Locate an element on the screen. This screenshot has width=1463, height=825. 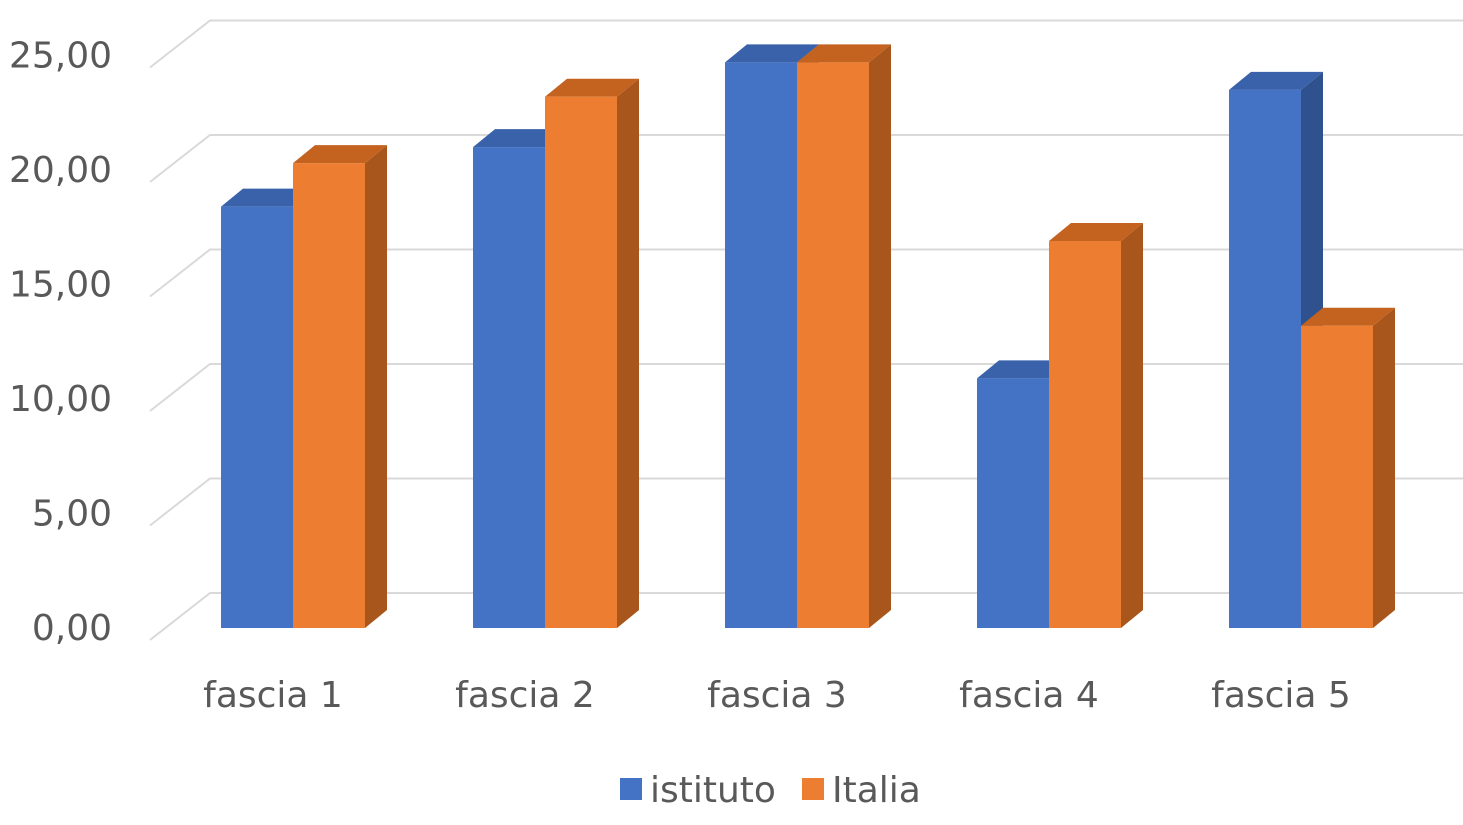
y-tick-label: 20,00 is located at coordinates (60, 170).